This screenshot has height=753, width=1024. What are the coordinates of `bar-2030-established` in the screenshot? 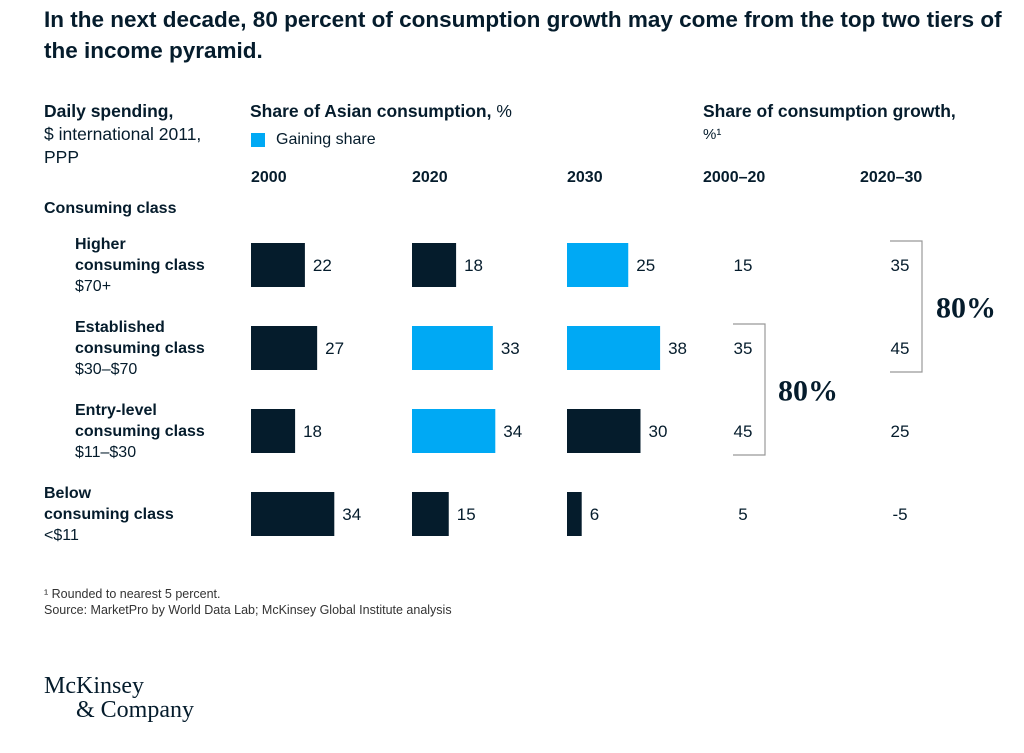 It's located at (614, 348).